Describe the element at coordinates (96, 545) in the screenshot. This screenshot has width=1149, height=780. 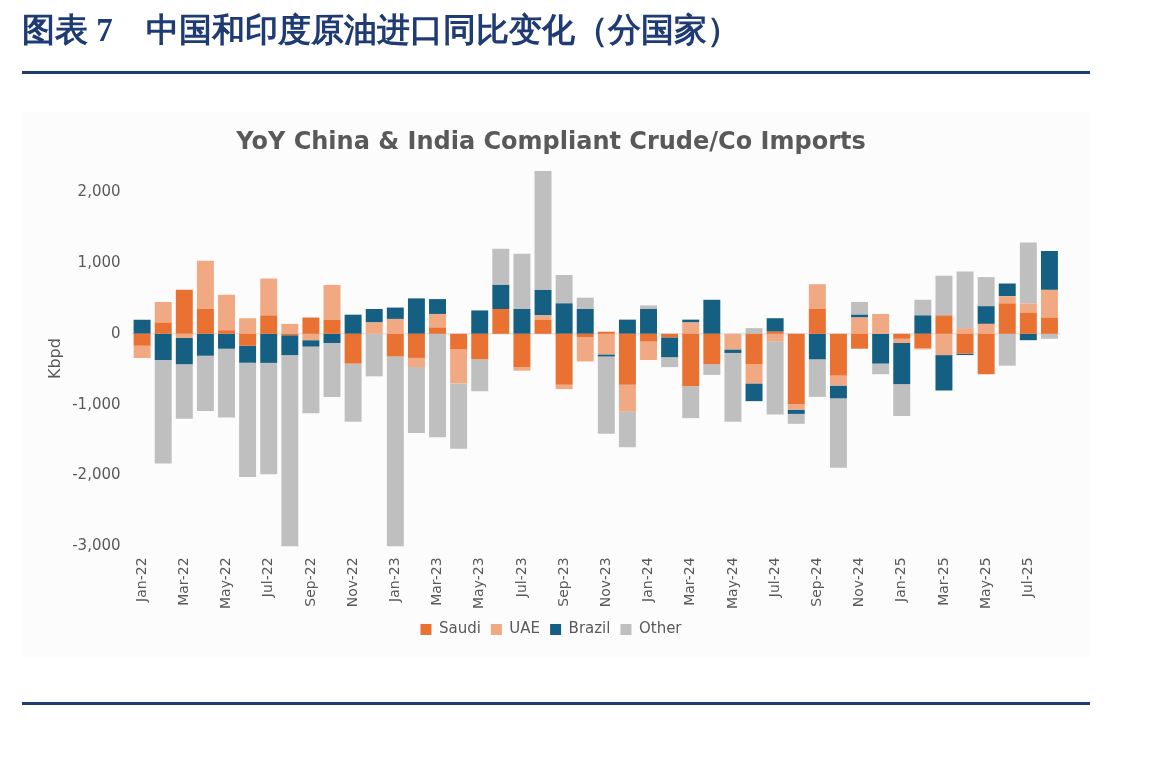
I see `y-tick-label: -3,000` at that location.